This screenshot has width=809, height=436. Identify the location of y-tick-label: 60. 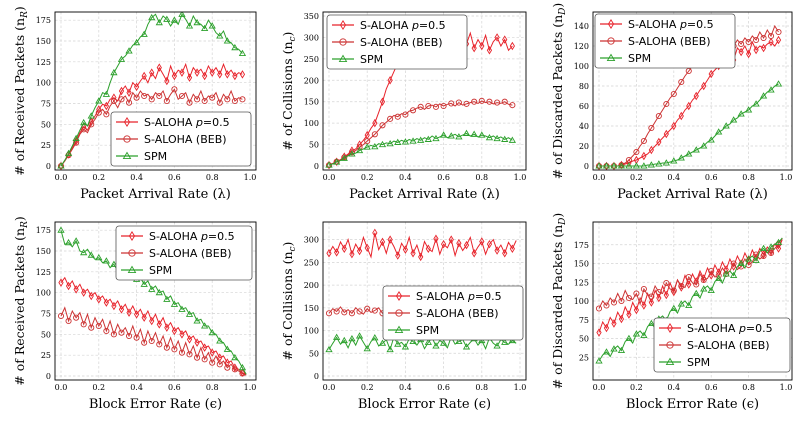
(584, 106).